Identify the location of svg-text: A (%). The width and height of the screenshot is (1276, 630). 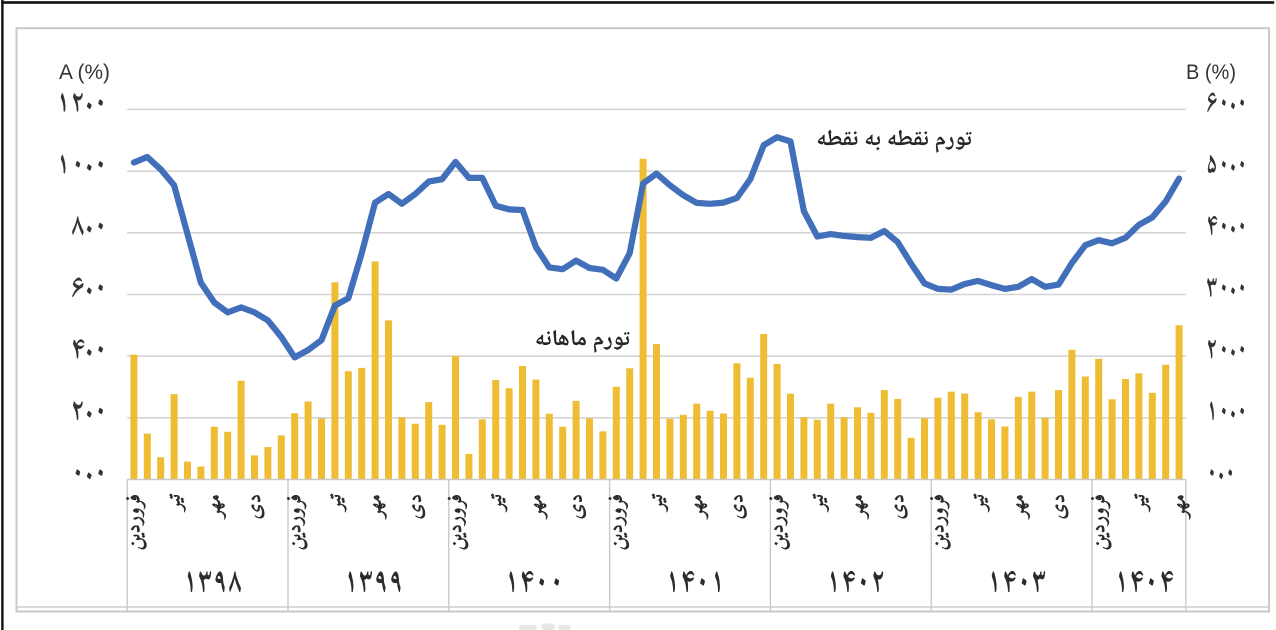
(84, 72).